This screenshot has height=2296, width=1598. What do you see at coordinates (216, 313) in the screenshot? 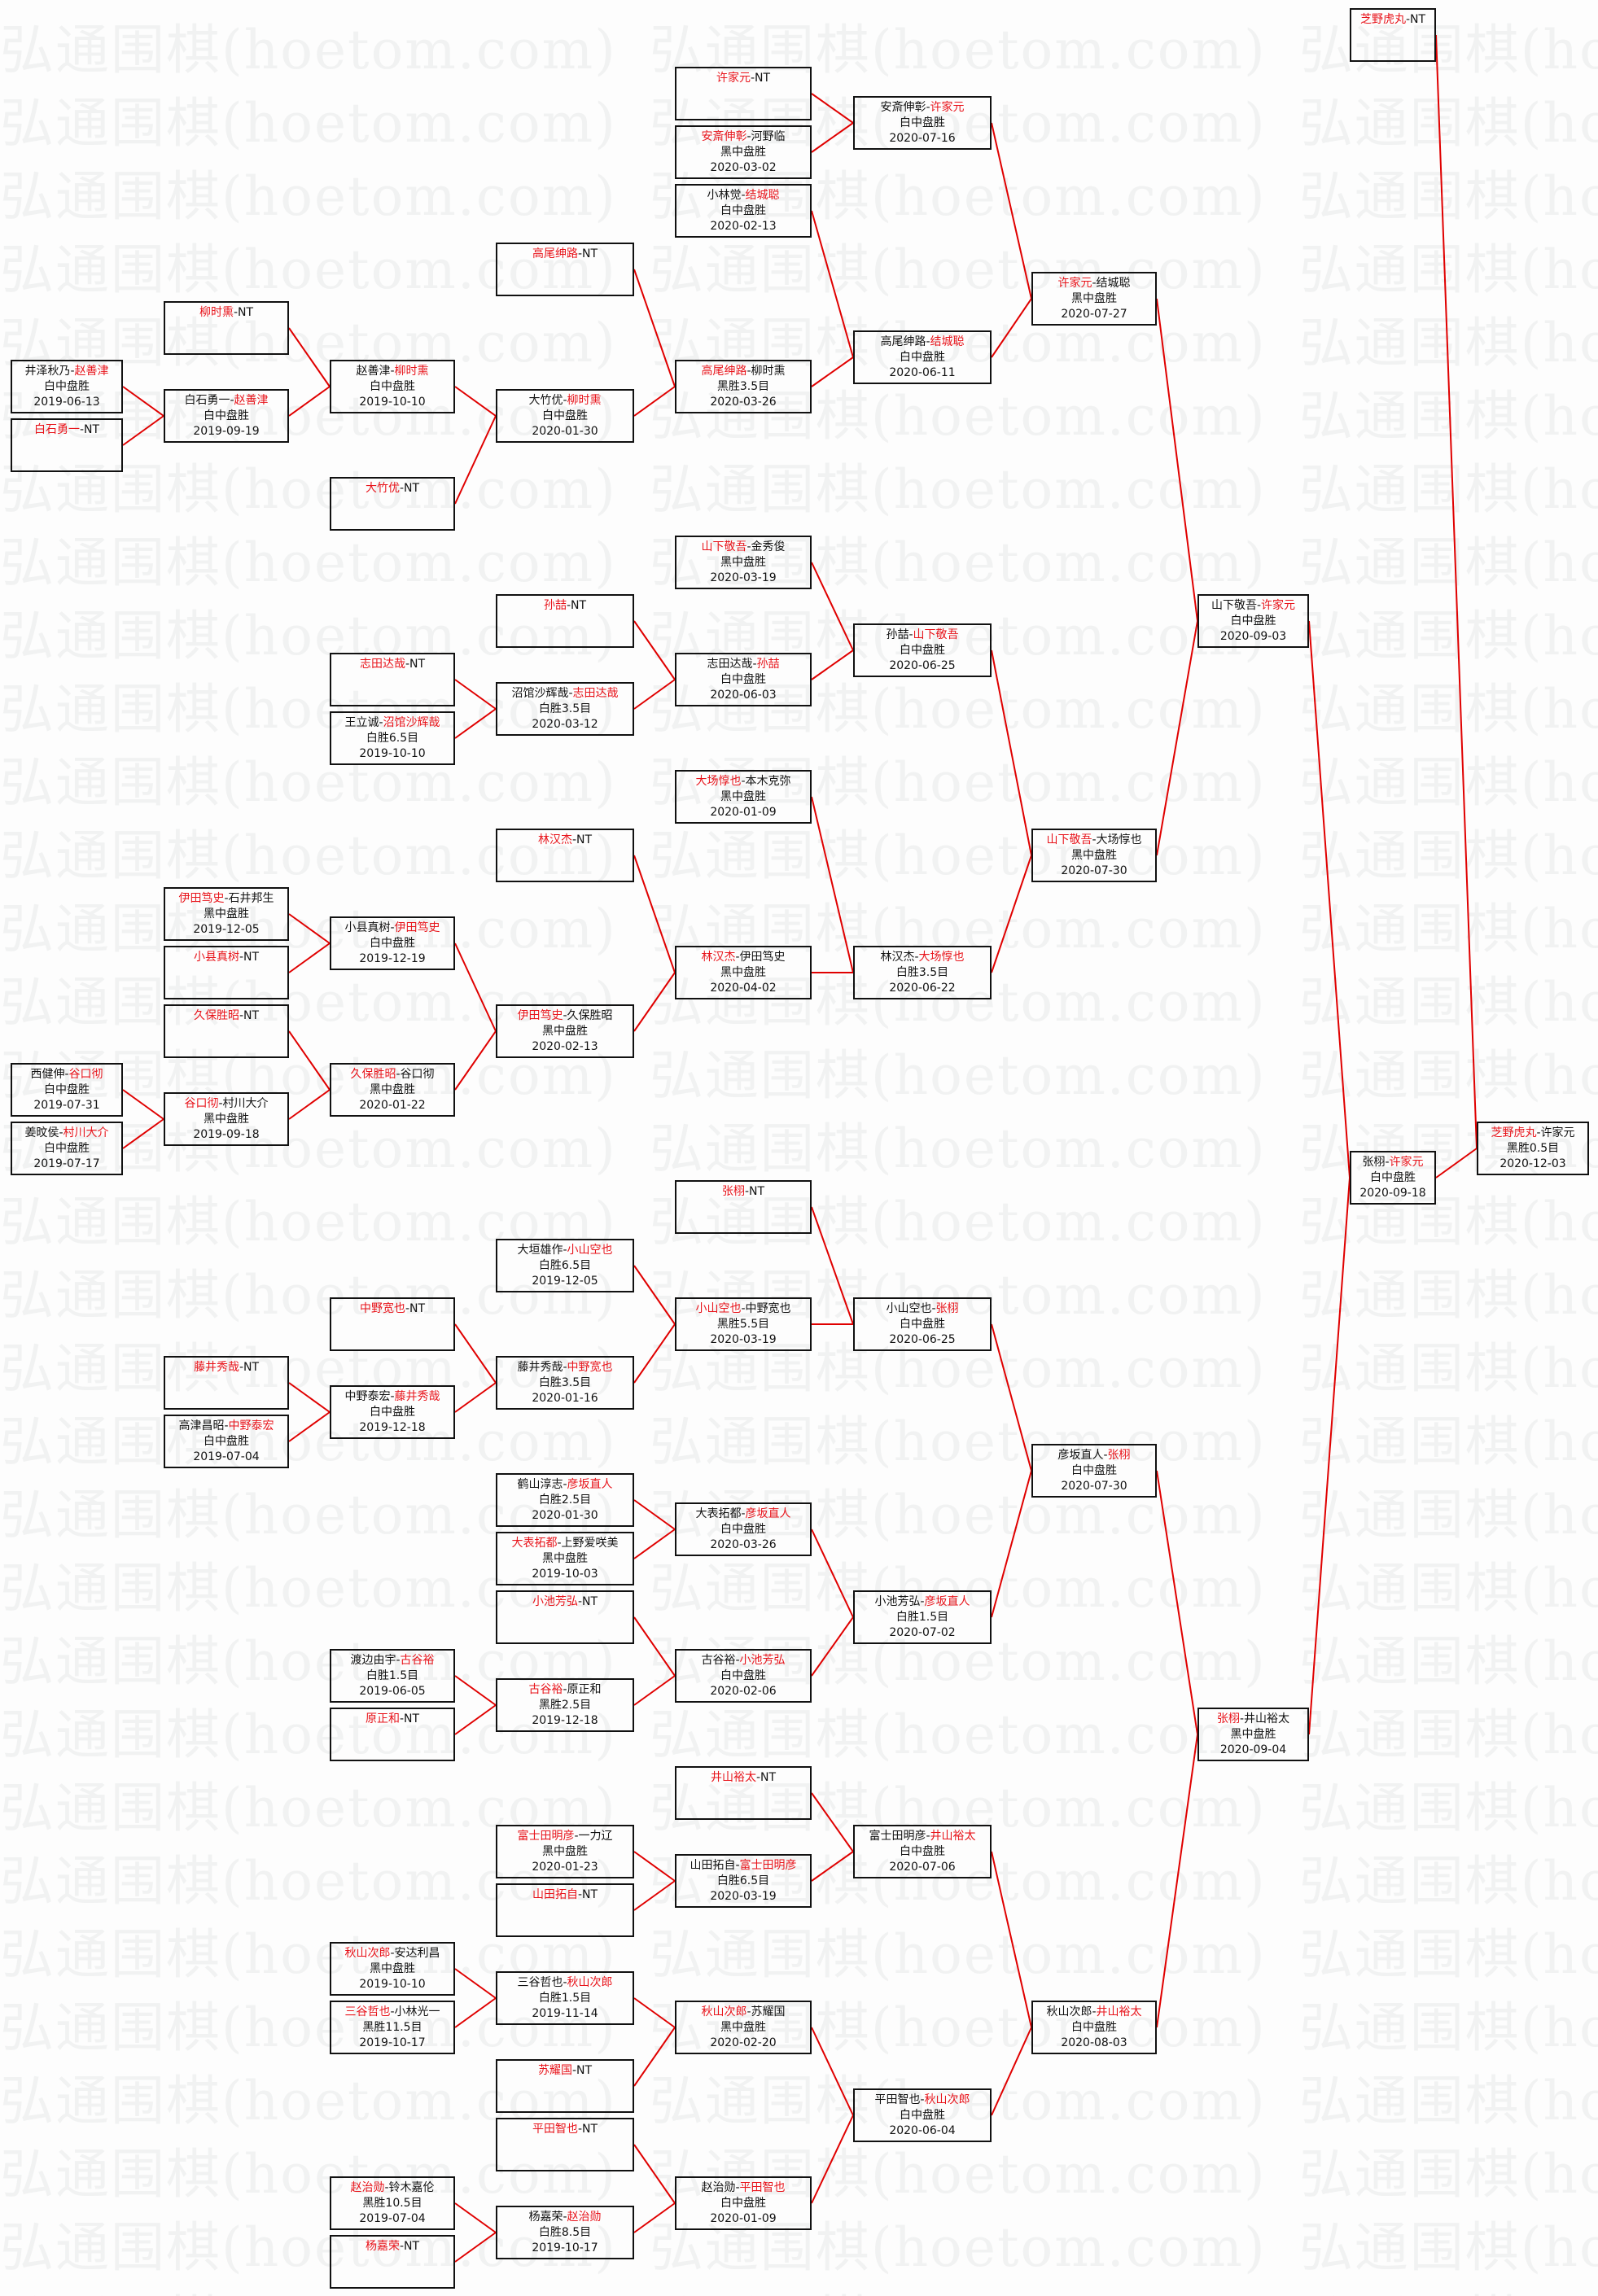
I see `player-a: 柳时熏` at bounding box center [216, 313].